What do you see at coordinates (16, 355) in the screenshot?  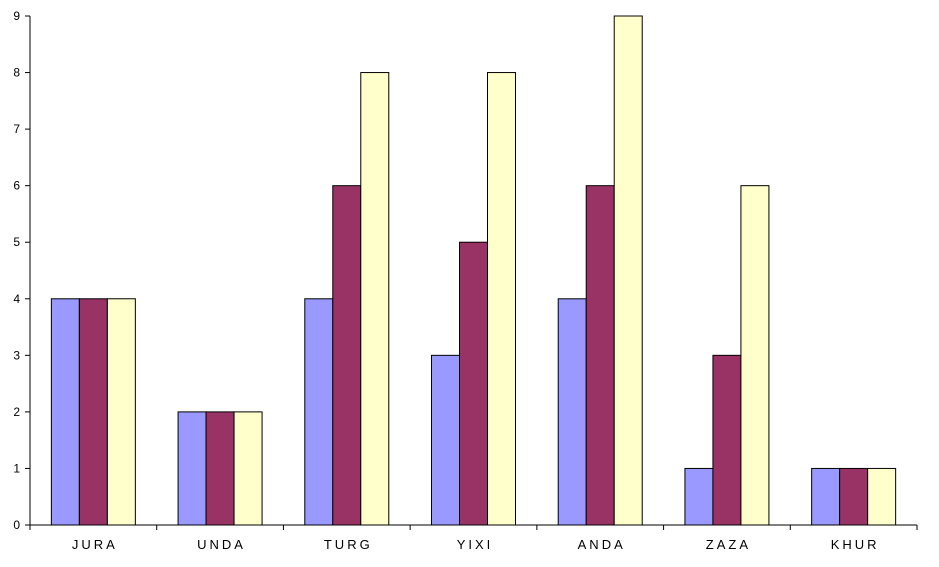 I see `y-tick-label: 3` at bounding box center [16, 355].